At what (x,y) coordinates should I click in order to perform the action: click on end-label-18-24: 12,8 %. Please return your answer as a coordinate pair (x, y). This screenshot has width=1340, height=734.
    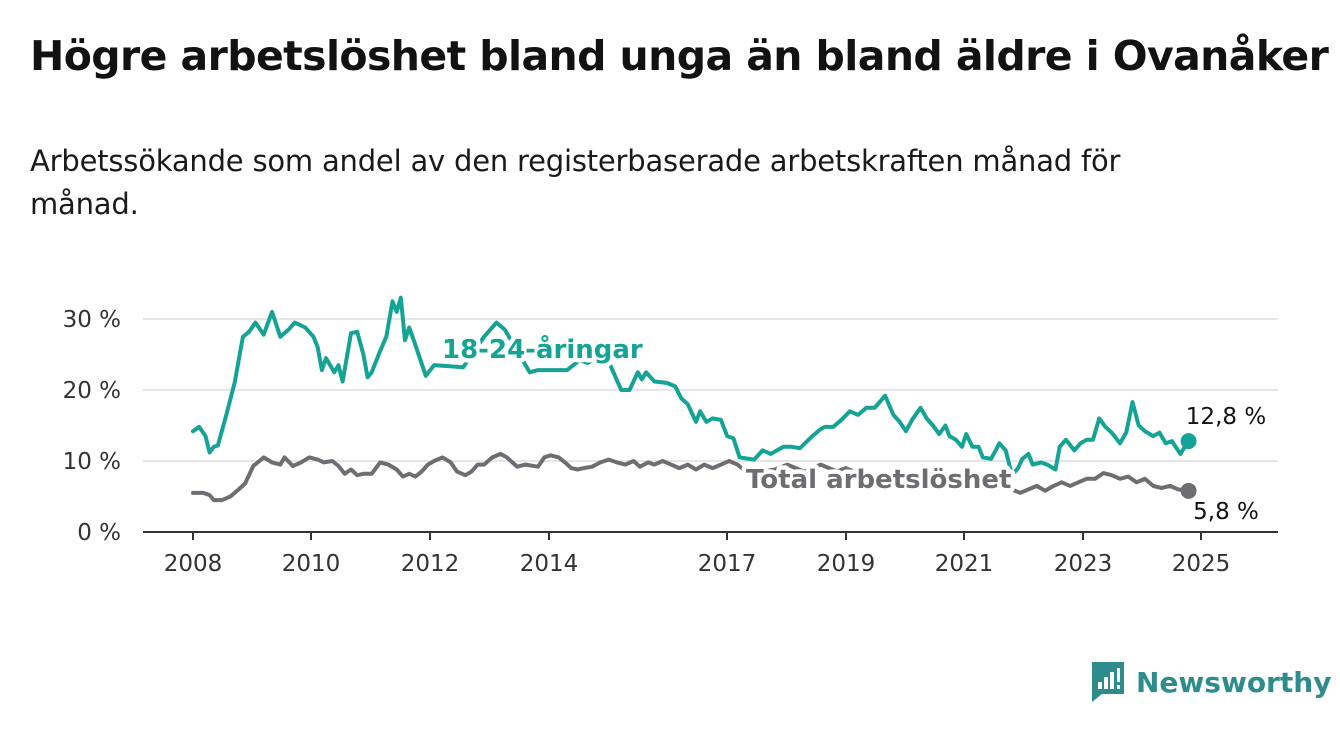
    Looking at the image, I should click on (1226, 417).